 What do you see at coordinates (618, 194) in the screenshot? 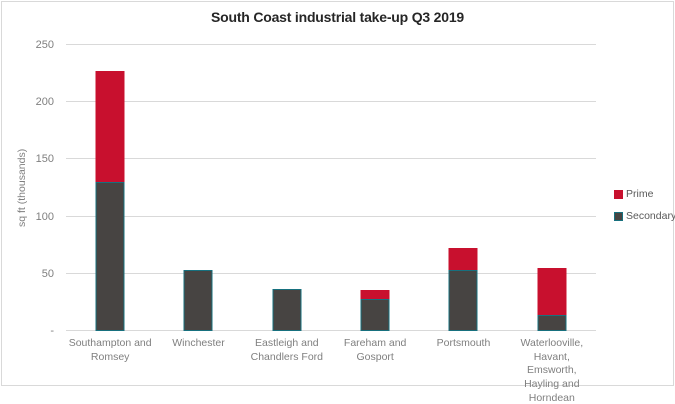
I see `legend-swatch-prime-icon` at bounding box center [618, 194].